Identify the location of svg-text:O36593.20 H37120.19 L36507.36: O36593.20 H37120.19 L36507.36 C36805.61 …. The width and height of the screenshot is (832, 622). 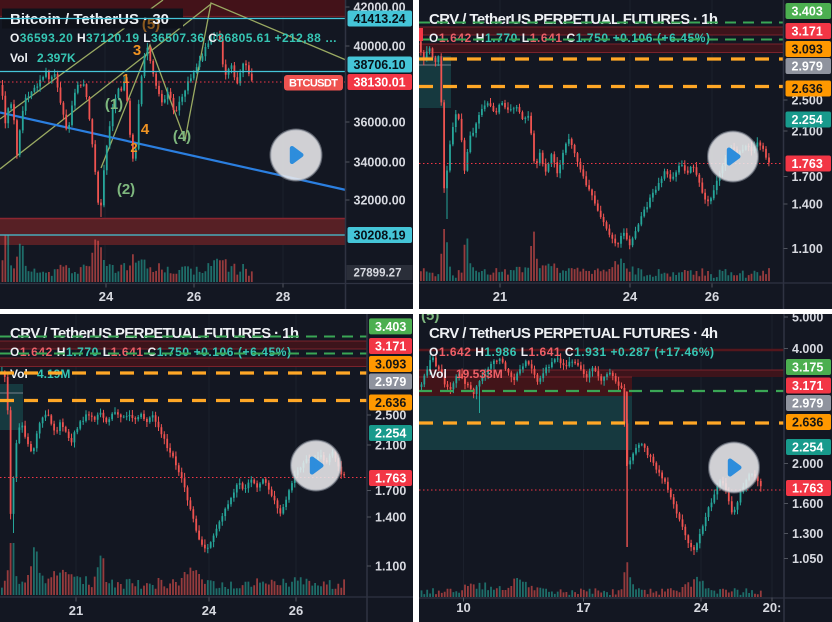
(173, 38).